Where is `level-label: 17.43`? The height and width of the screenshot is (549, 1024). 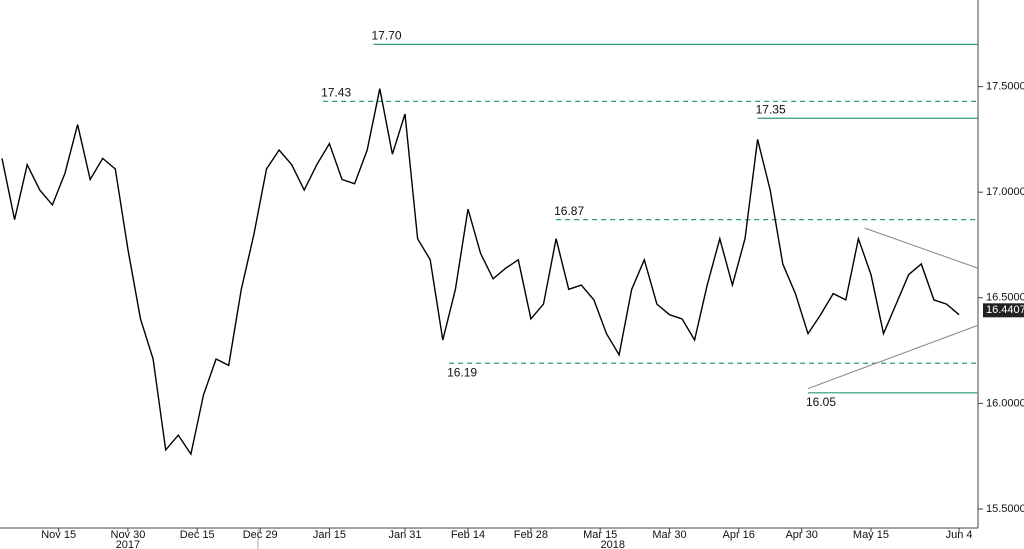
level-label: 17.43 is located at coordinates (336, 93).